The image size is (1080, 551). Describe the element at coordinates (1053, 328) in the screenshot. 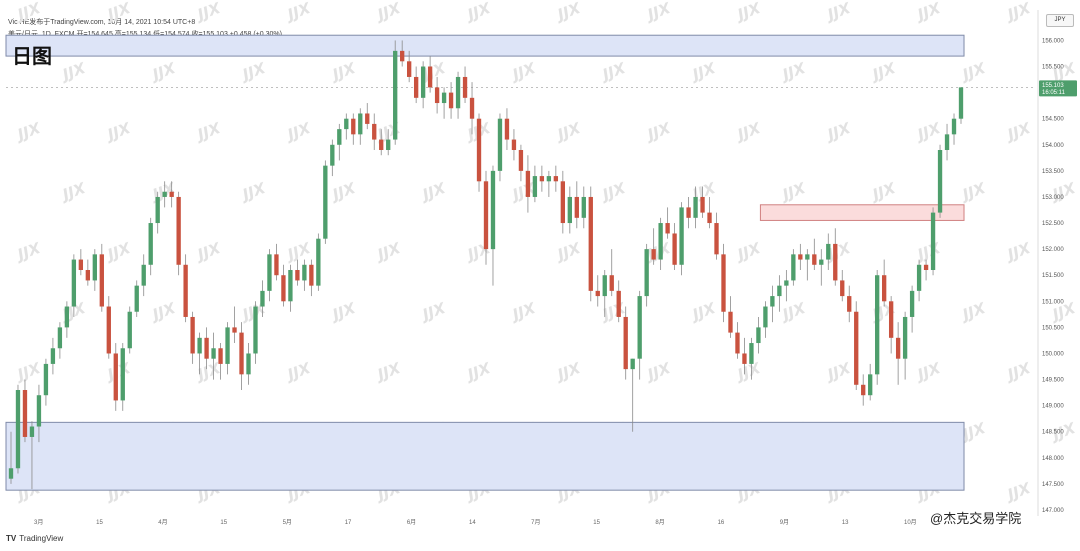

I see `y-tick-label: 150.500` at that location.